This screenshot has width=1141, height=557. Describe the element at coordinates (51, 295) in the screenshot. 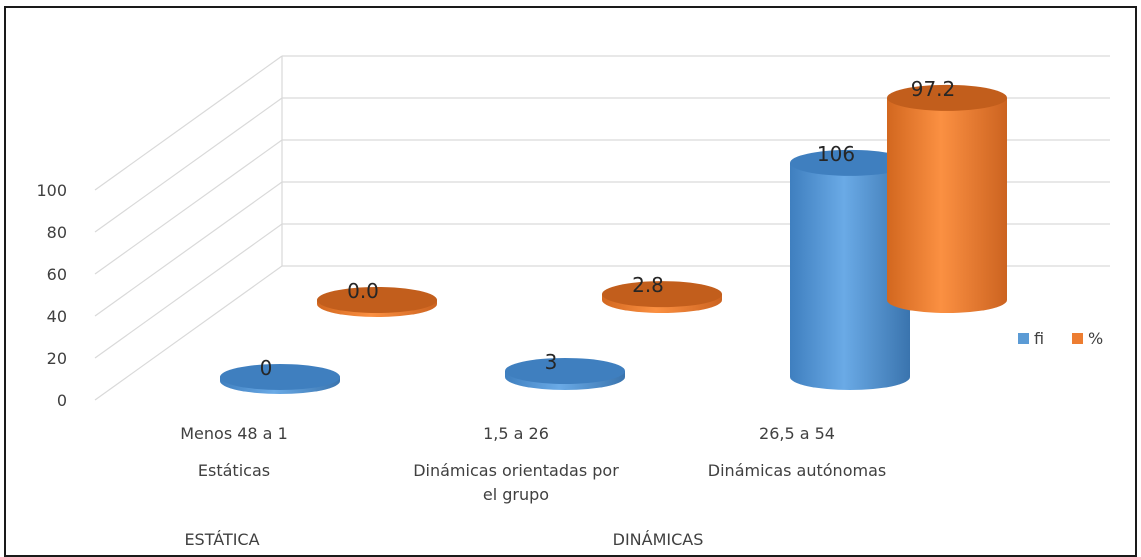

I see `y-axis: 0 20 40 60 80 100` at that location.